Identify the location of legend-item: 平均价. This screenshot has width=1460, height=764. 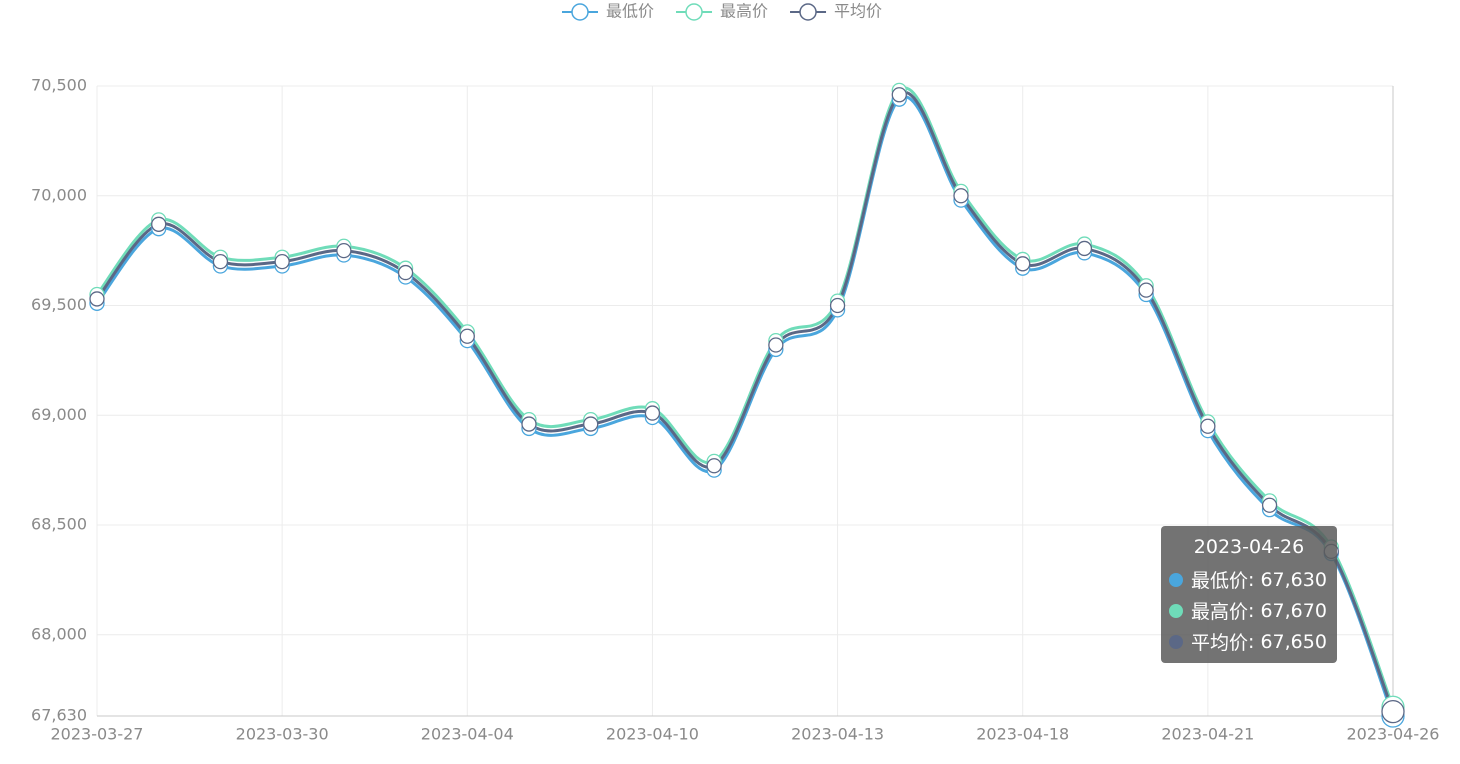
(836, 11).